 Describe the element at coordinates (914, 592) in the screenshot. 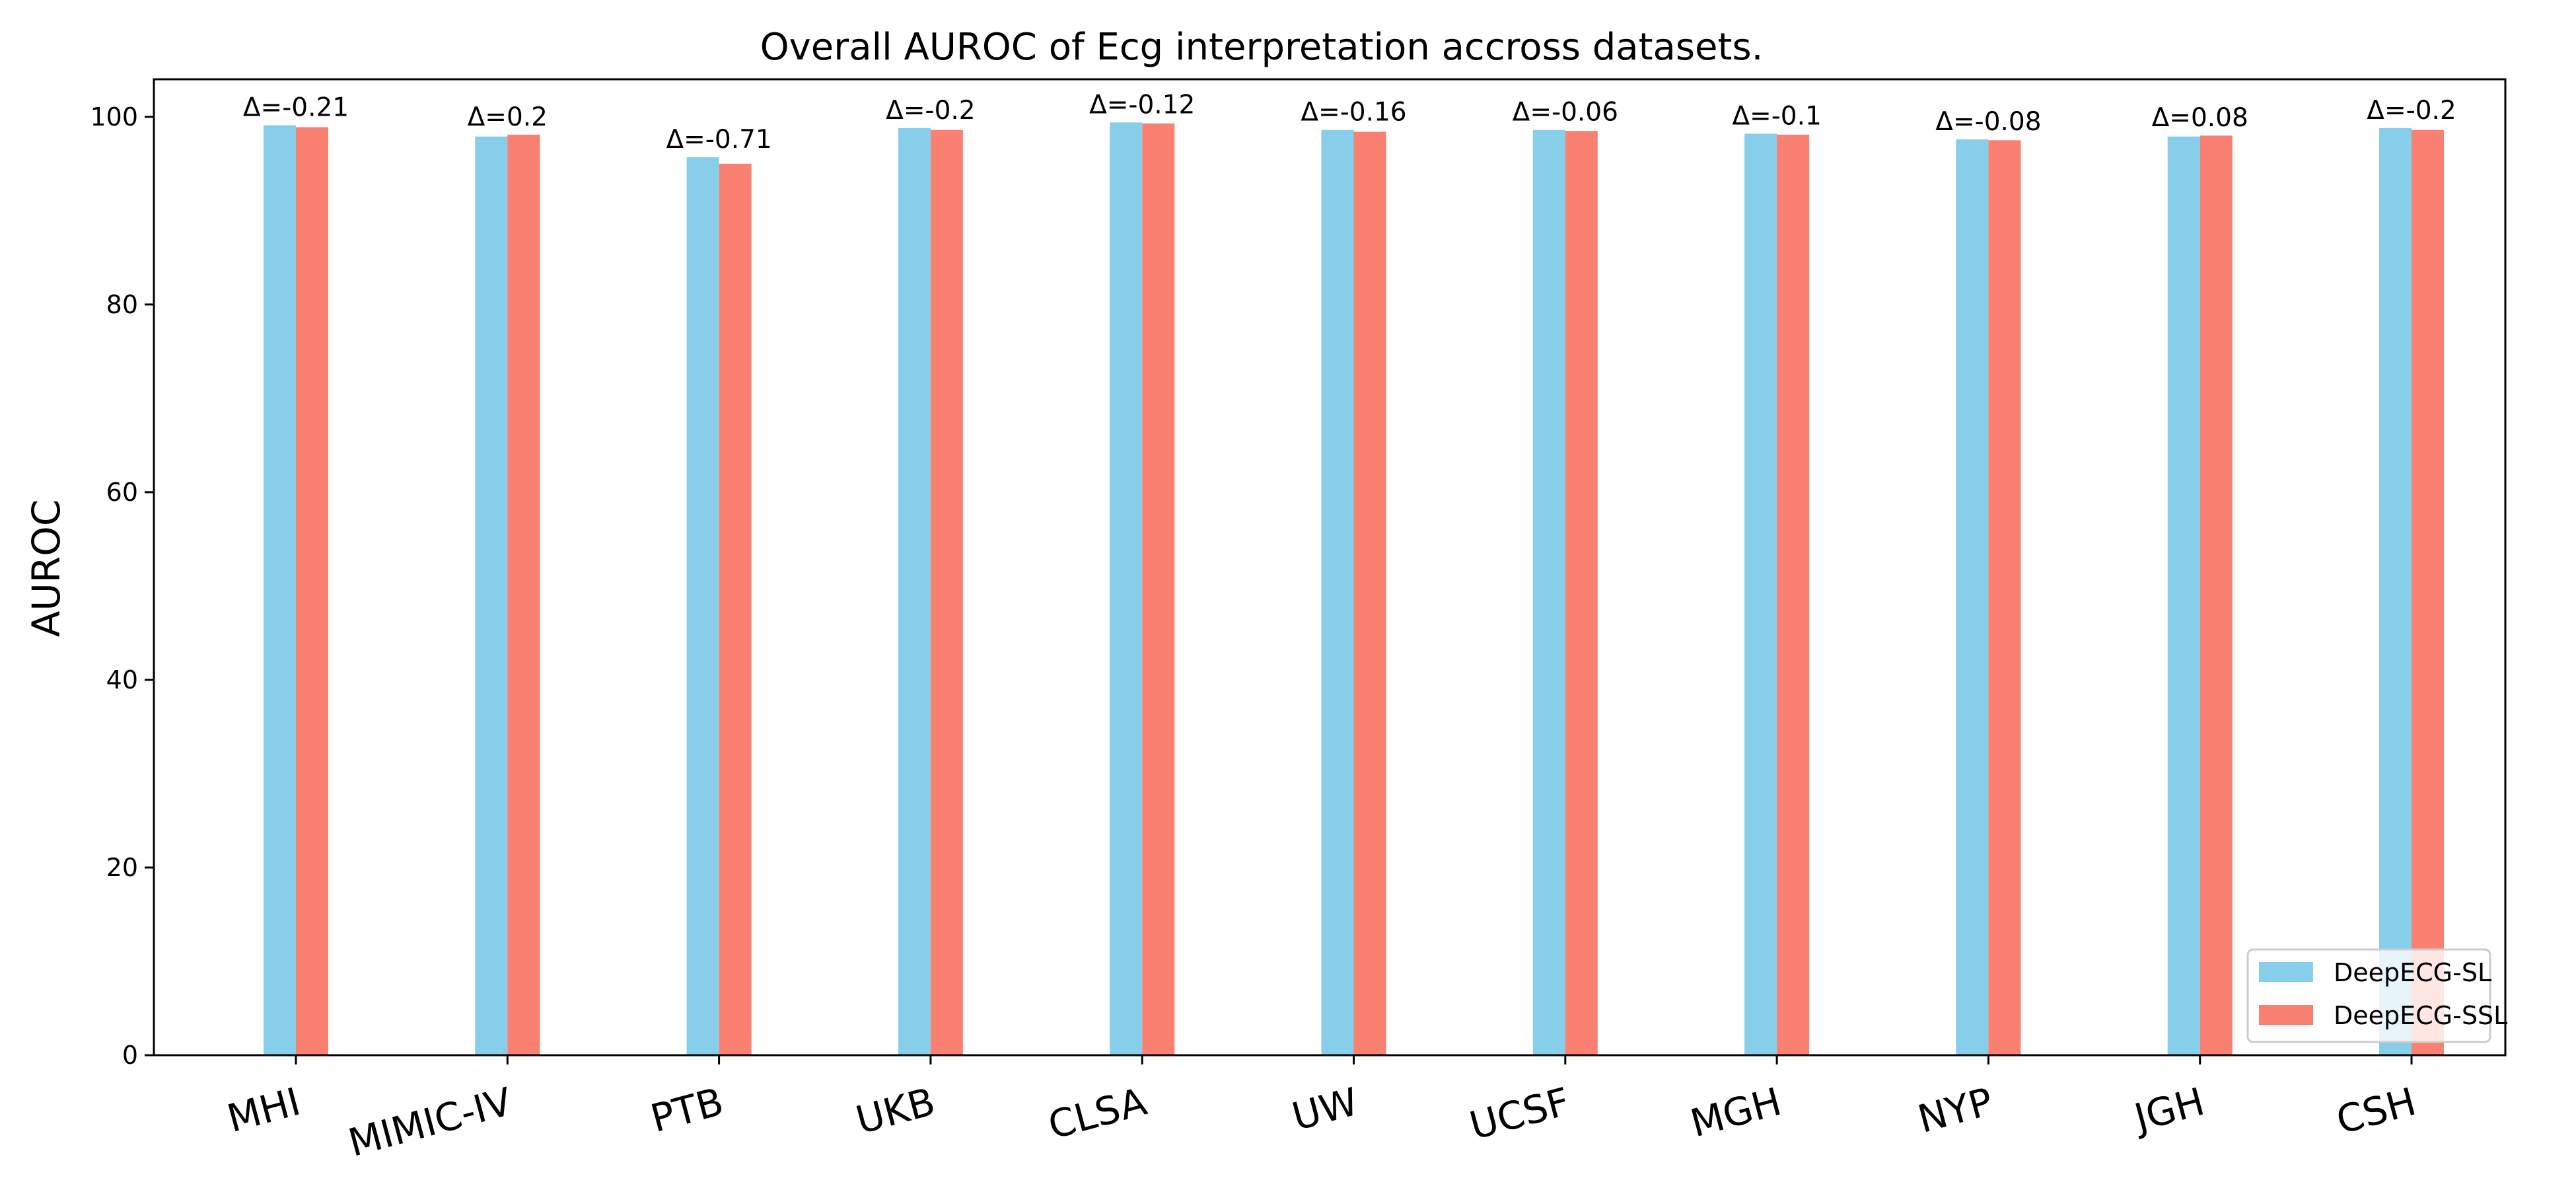

I see `bar-deepecg-sl-ukb` at that location.